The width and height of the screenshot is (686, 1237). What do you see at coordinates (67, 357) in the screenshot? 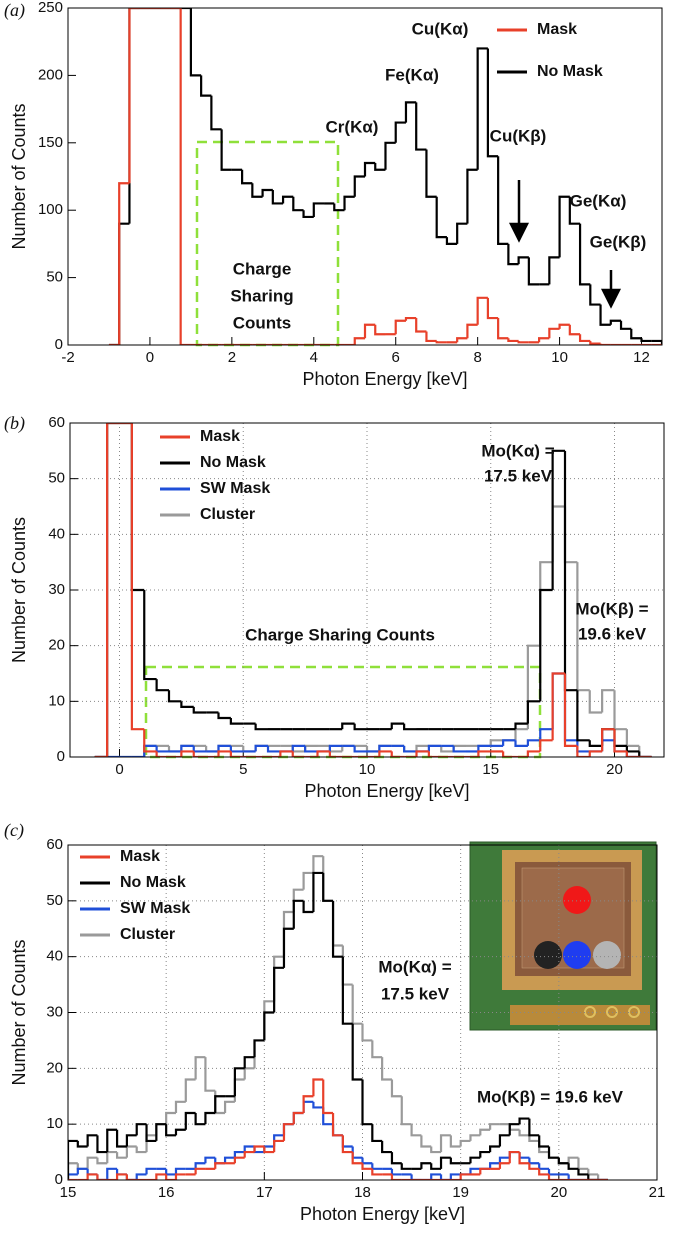
I see `x-tick-label: -2` at bounding box center [67, 357].